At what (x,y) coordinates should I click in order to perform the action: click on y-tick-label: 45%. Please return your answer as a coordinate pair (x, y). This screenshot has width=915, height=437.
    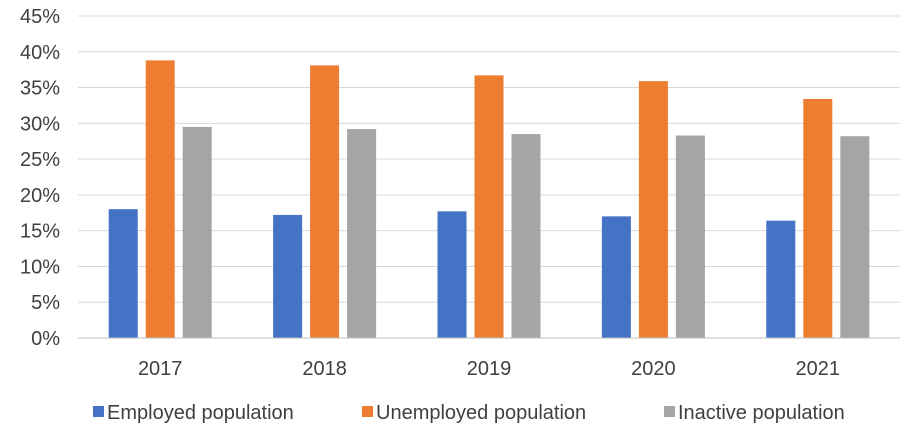
    Looking at the image, I should click on (40, 17).